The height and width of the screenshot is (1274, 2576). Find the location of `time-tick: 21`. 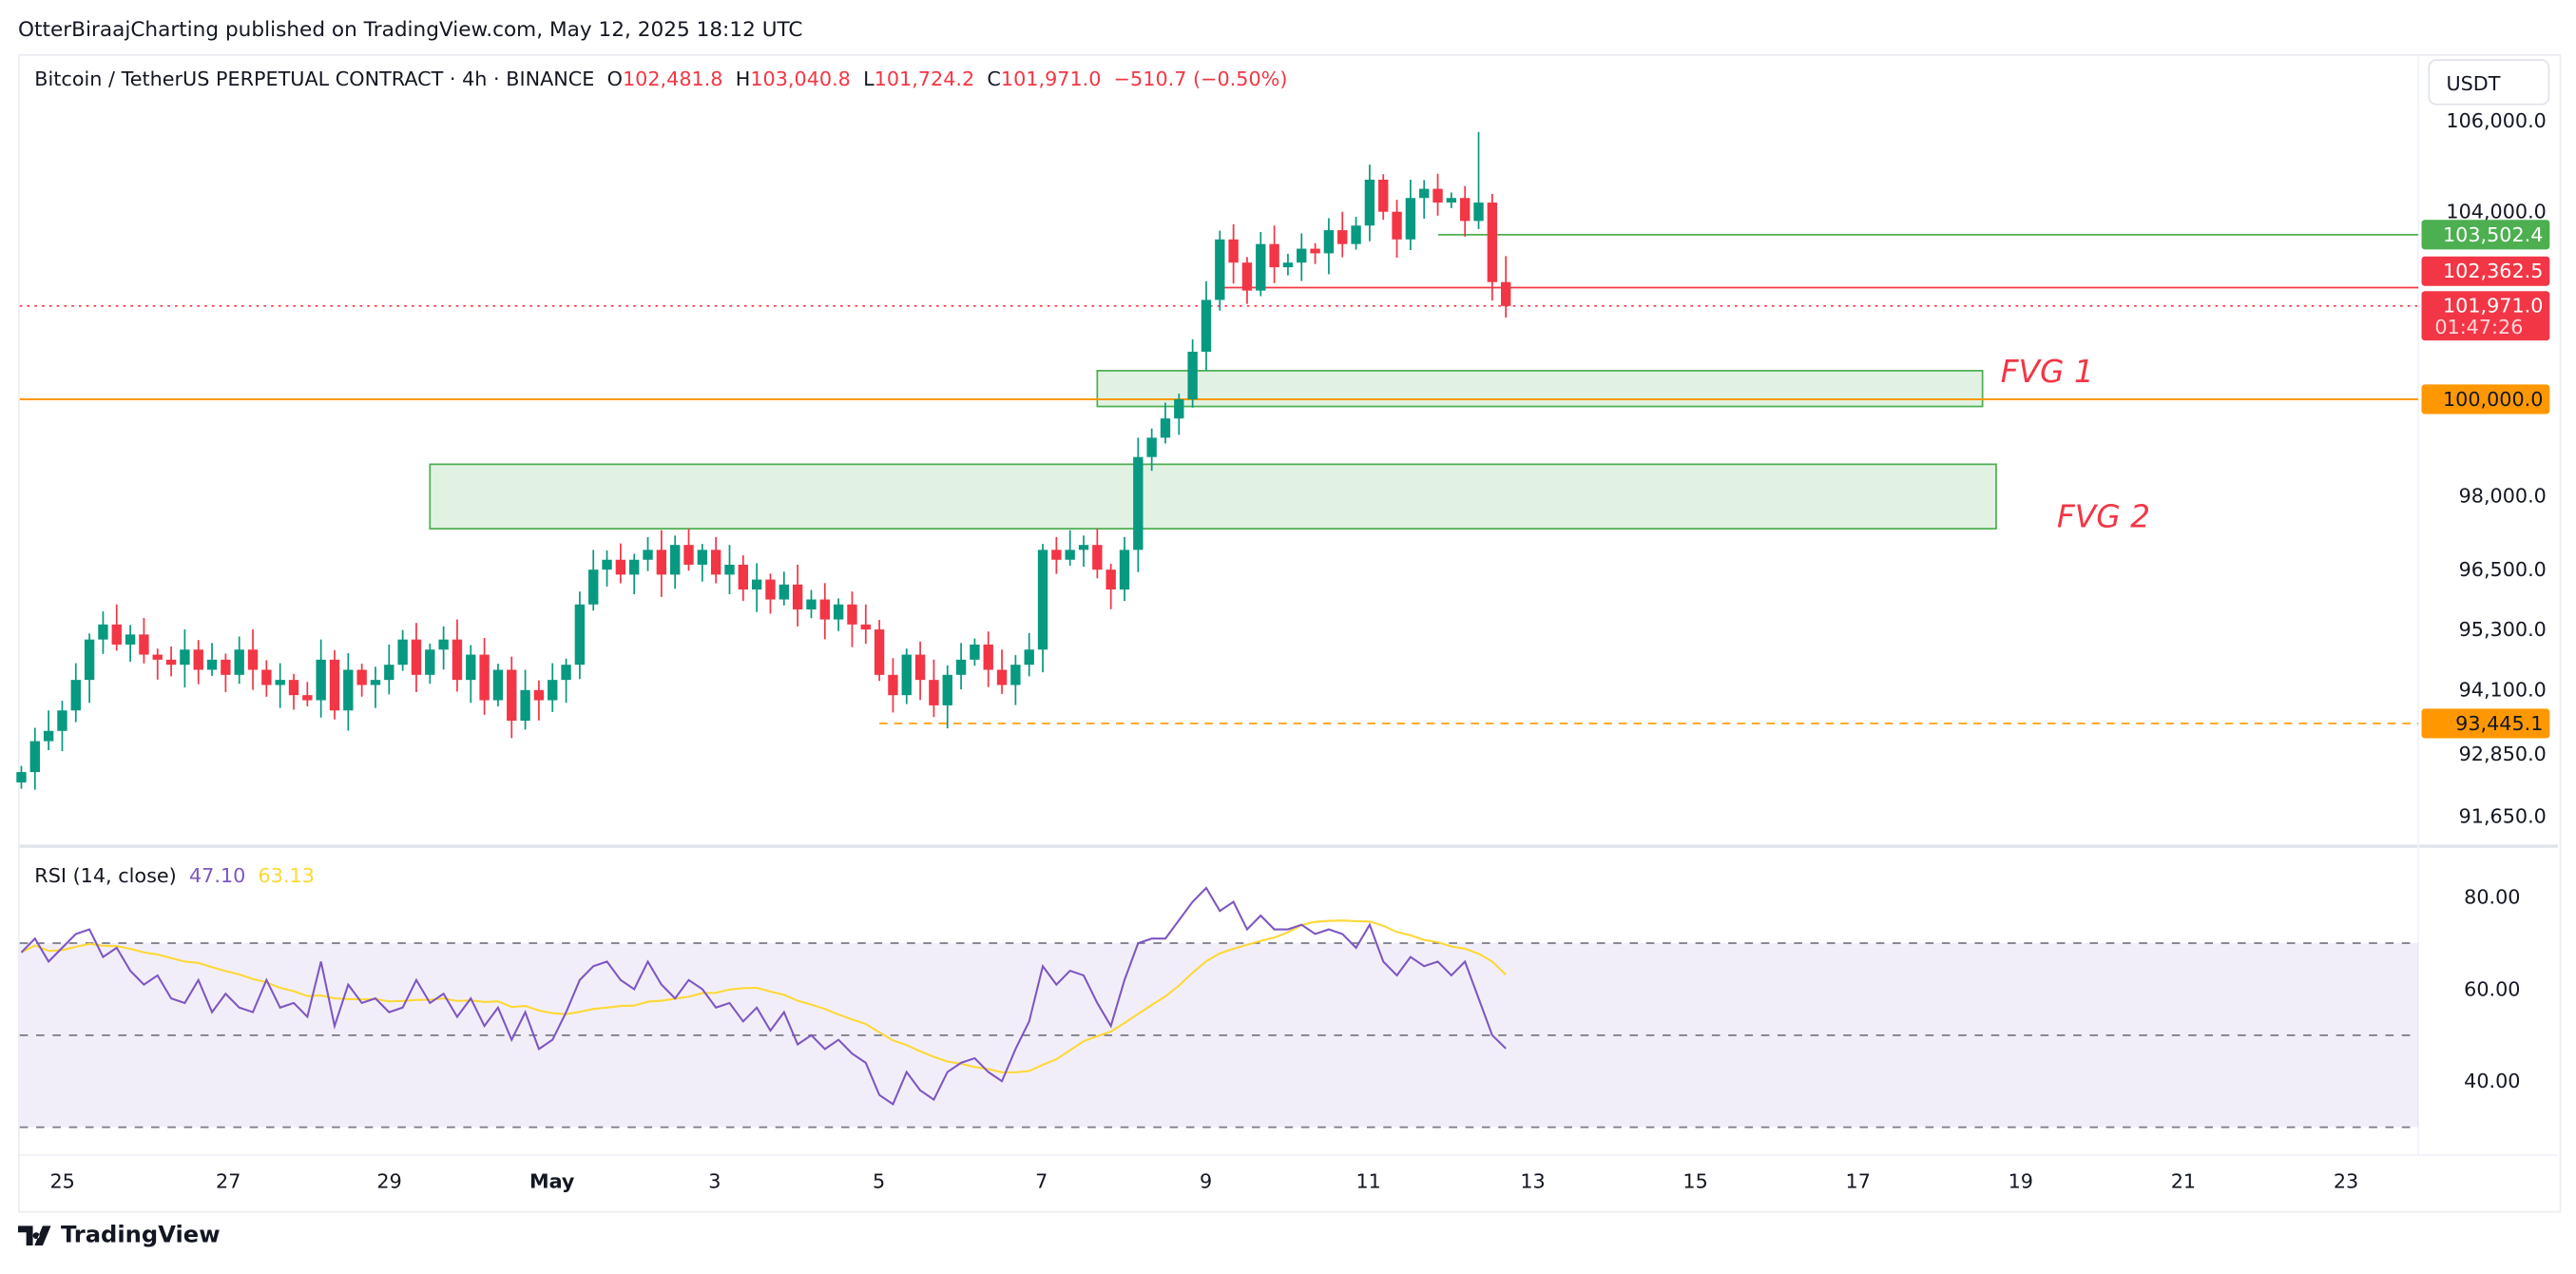

time-tick: 21 is located at coordinates (2183, 1181).